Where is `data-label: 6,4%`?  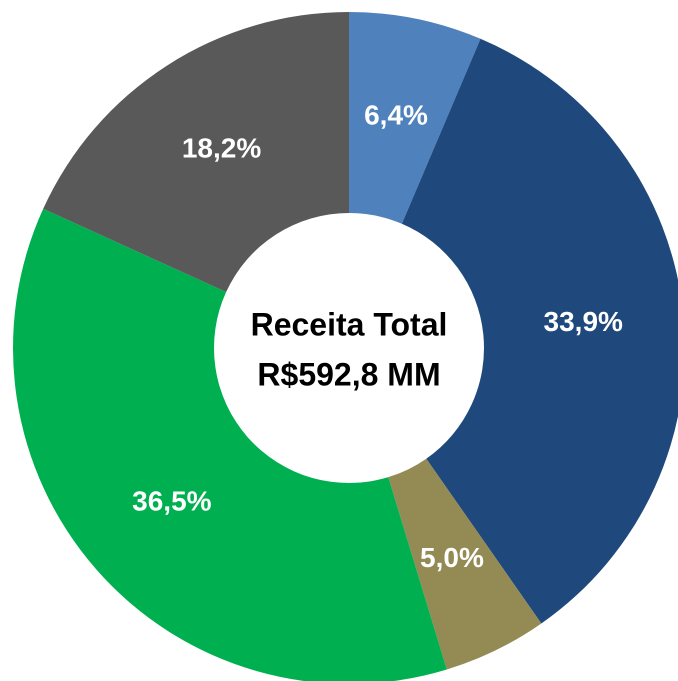
data-label: 6,4% is located at coordinates (396, 115).